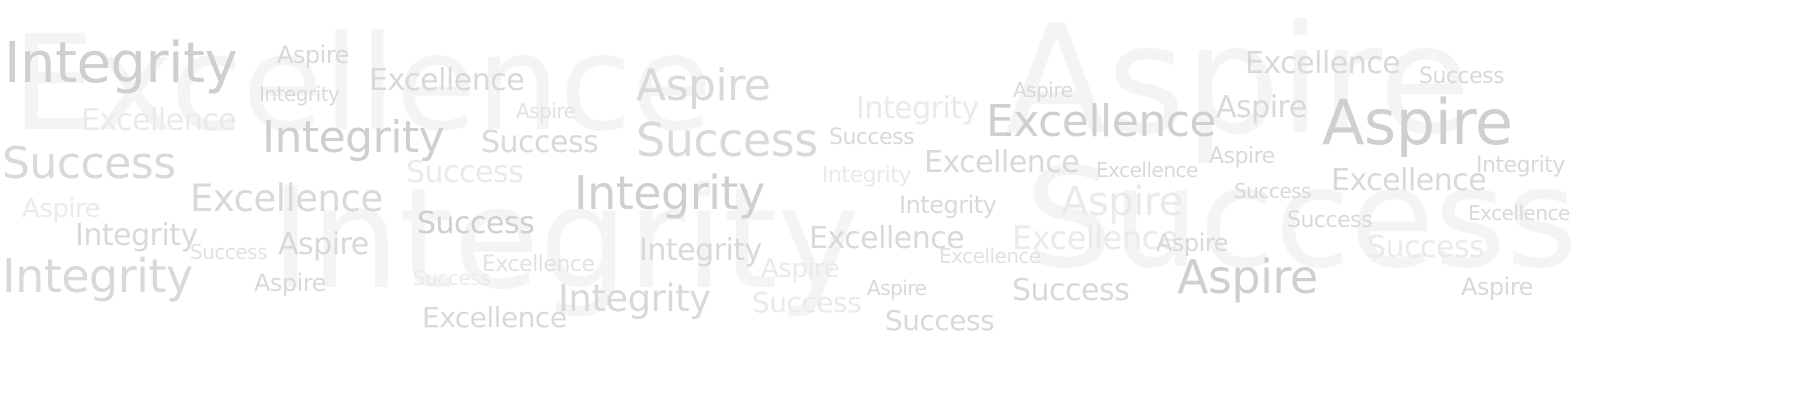  Describe the element at coordinates (362, 84) in the screenshot. I see `bg-word-excellence: Excellence` at that location.